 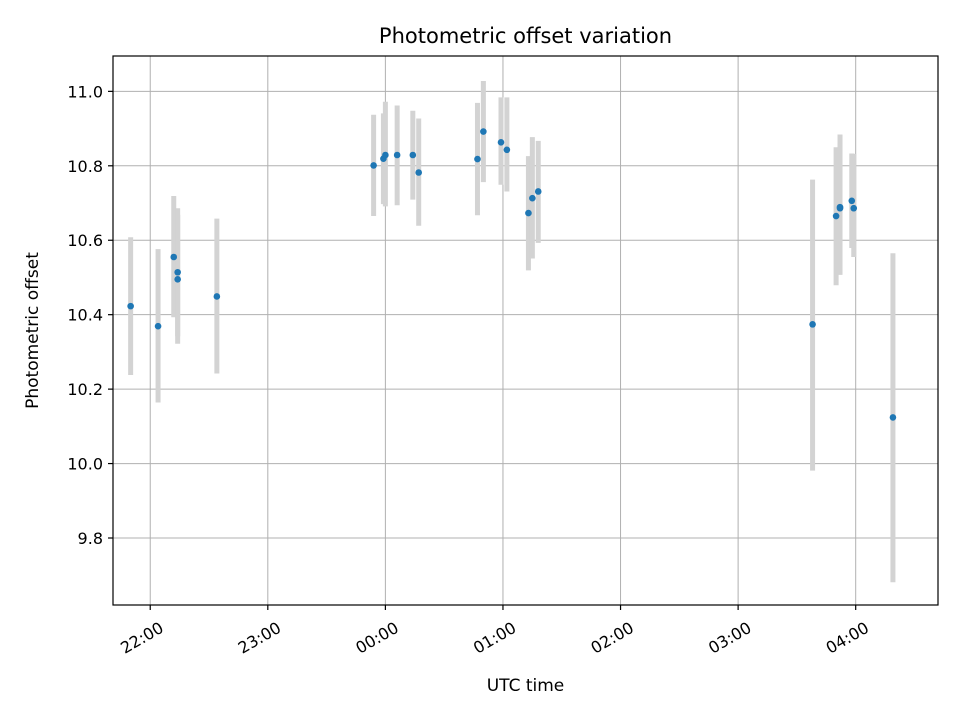 I want to click on x-tick-label: 00:00, so click(x=376, y=638).